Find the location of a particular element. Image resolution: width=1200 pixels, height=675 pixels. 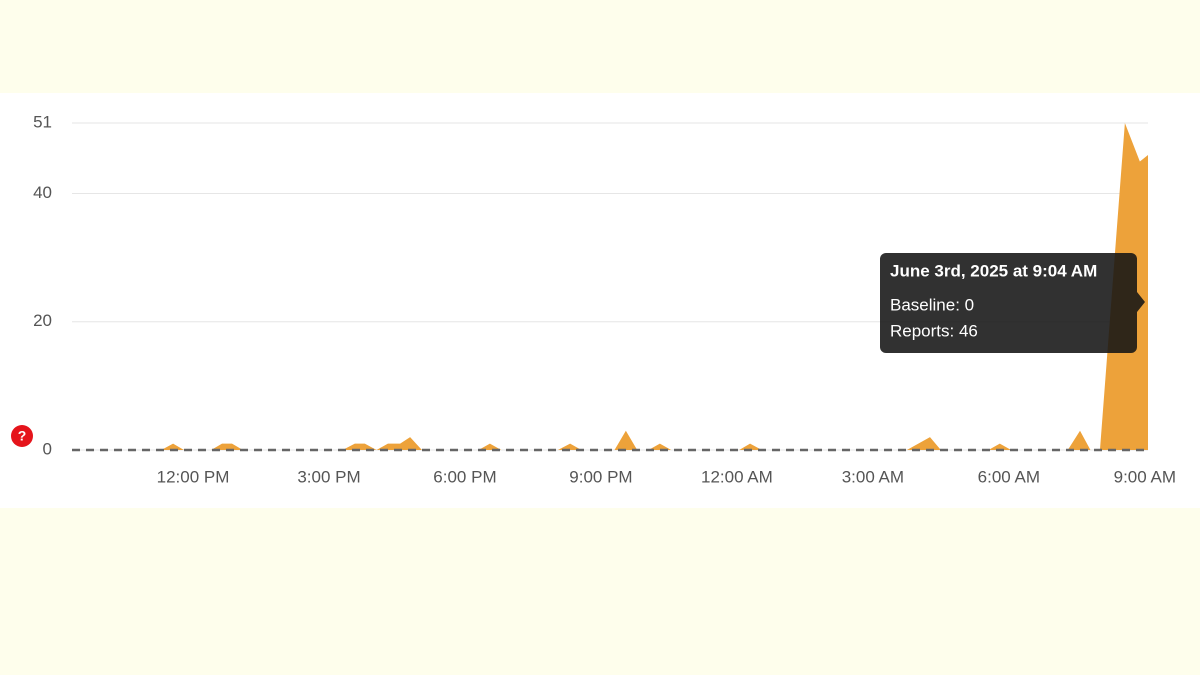

x-tick-label: 3:00 AM is located at coordinates (873, 476).